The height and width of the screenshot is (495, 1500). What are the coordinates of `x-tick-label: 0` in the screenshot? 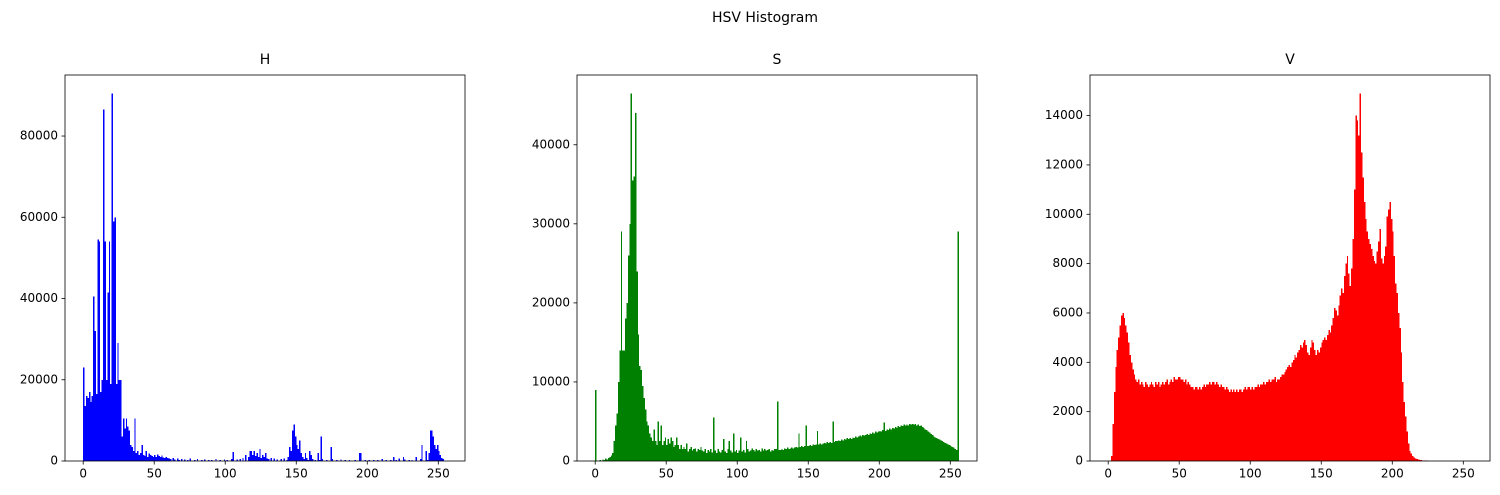 It's located at (595, 474).